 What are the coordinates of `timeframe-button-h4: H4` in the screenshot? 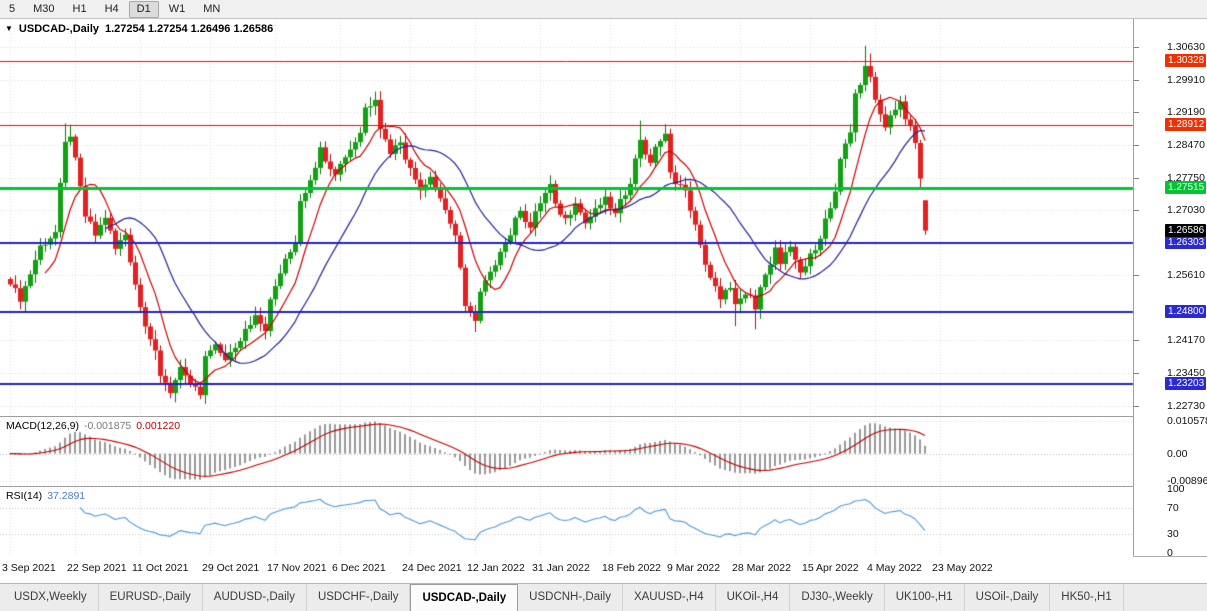 It's located at (111, 8).